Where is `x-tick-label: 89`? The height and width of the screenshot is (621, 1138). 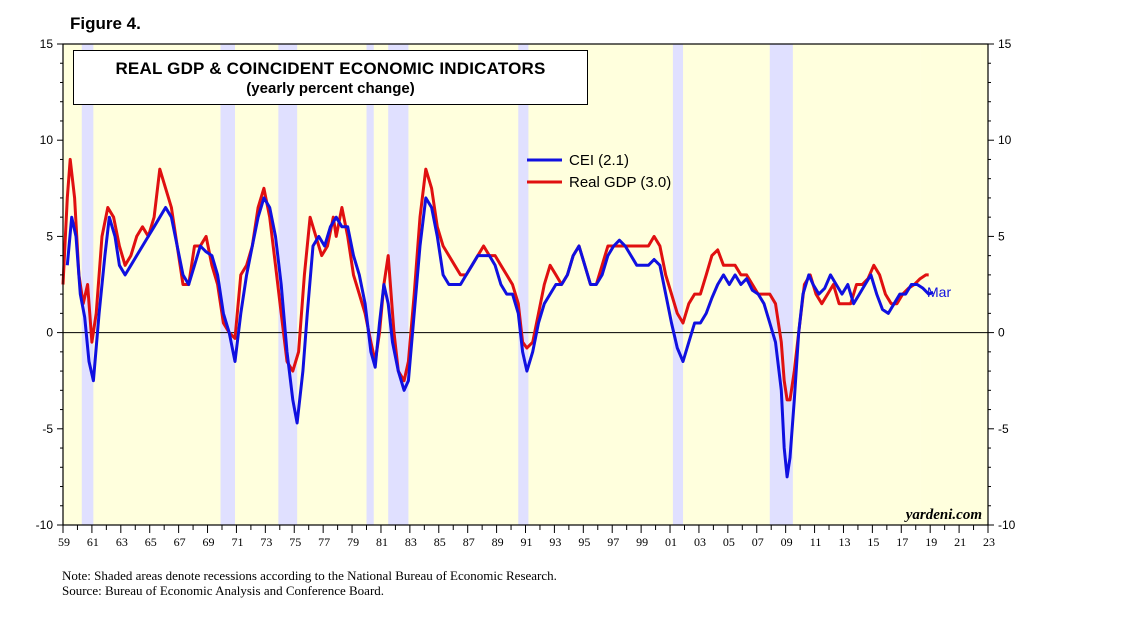
x-tick-label: 89 is located at coordinates (498, 542).